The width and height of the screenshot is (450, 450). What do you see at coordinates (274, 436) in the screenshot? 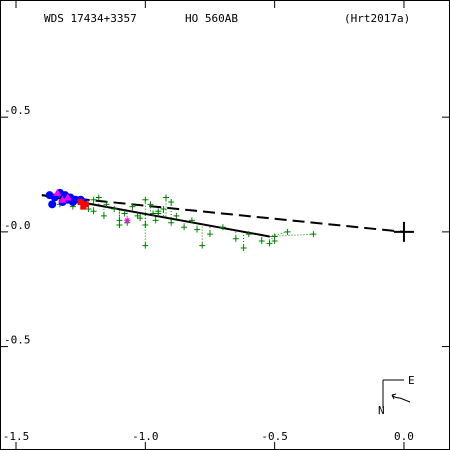
I see `x-tick-label: -0.5` at bounding box center [274, 436].